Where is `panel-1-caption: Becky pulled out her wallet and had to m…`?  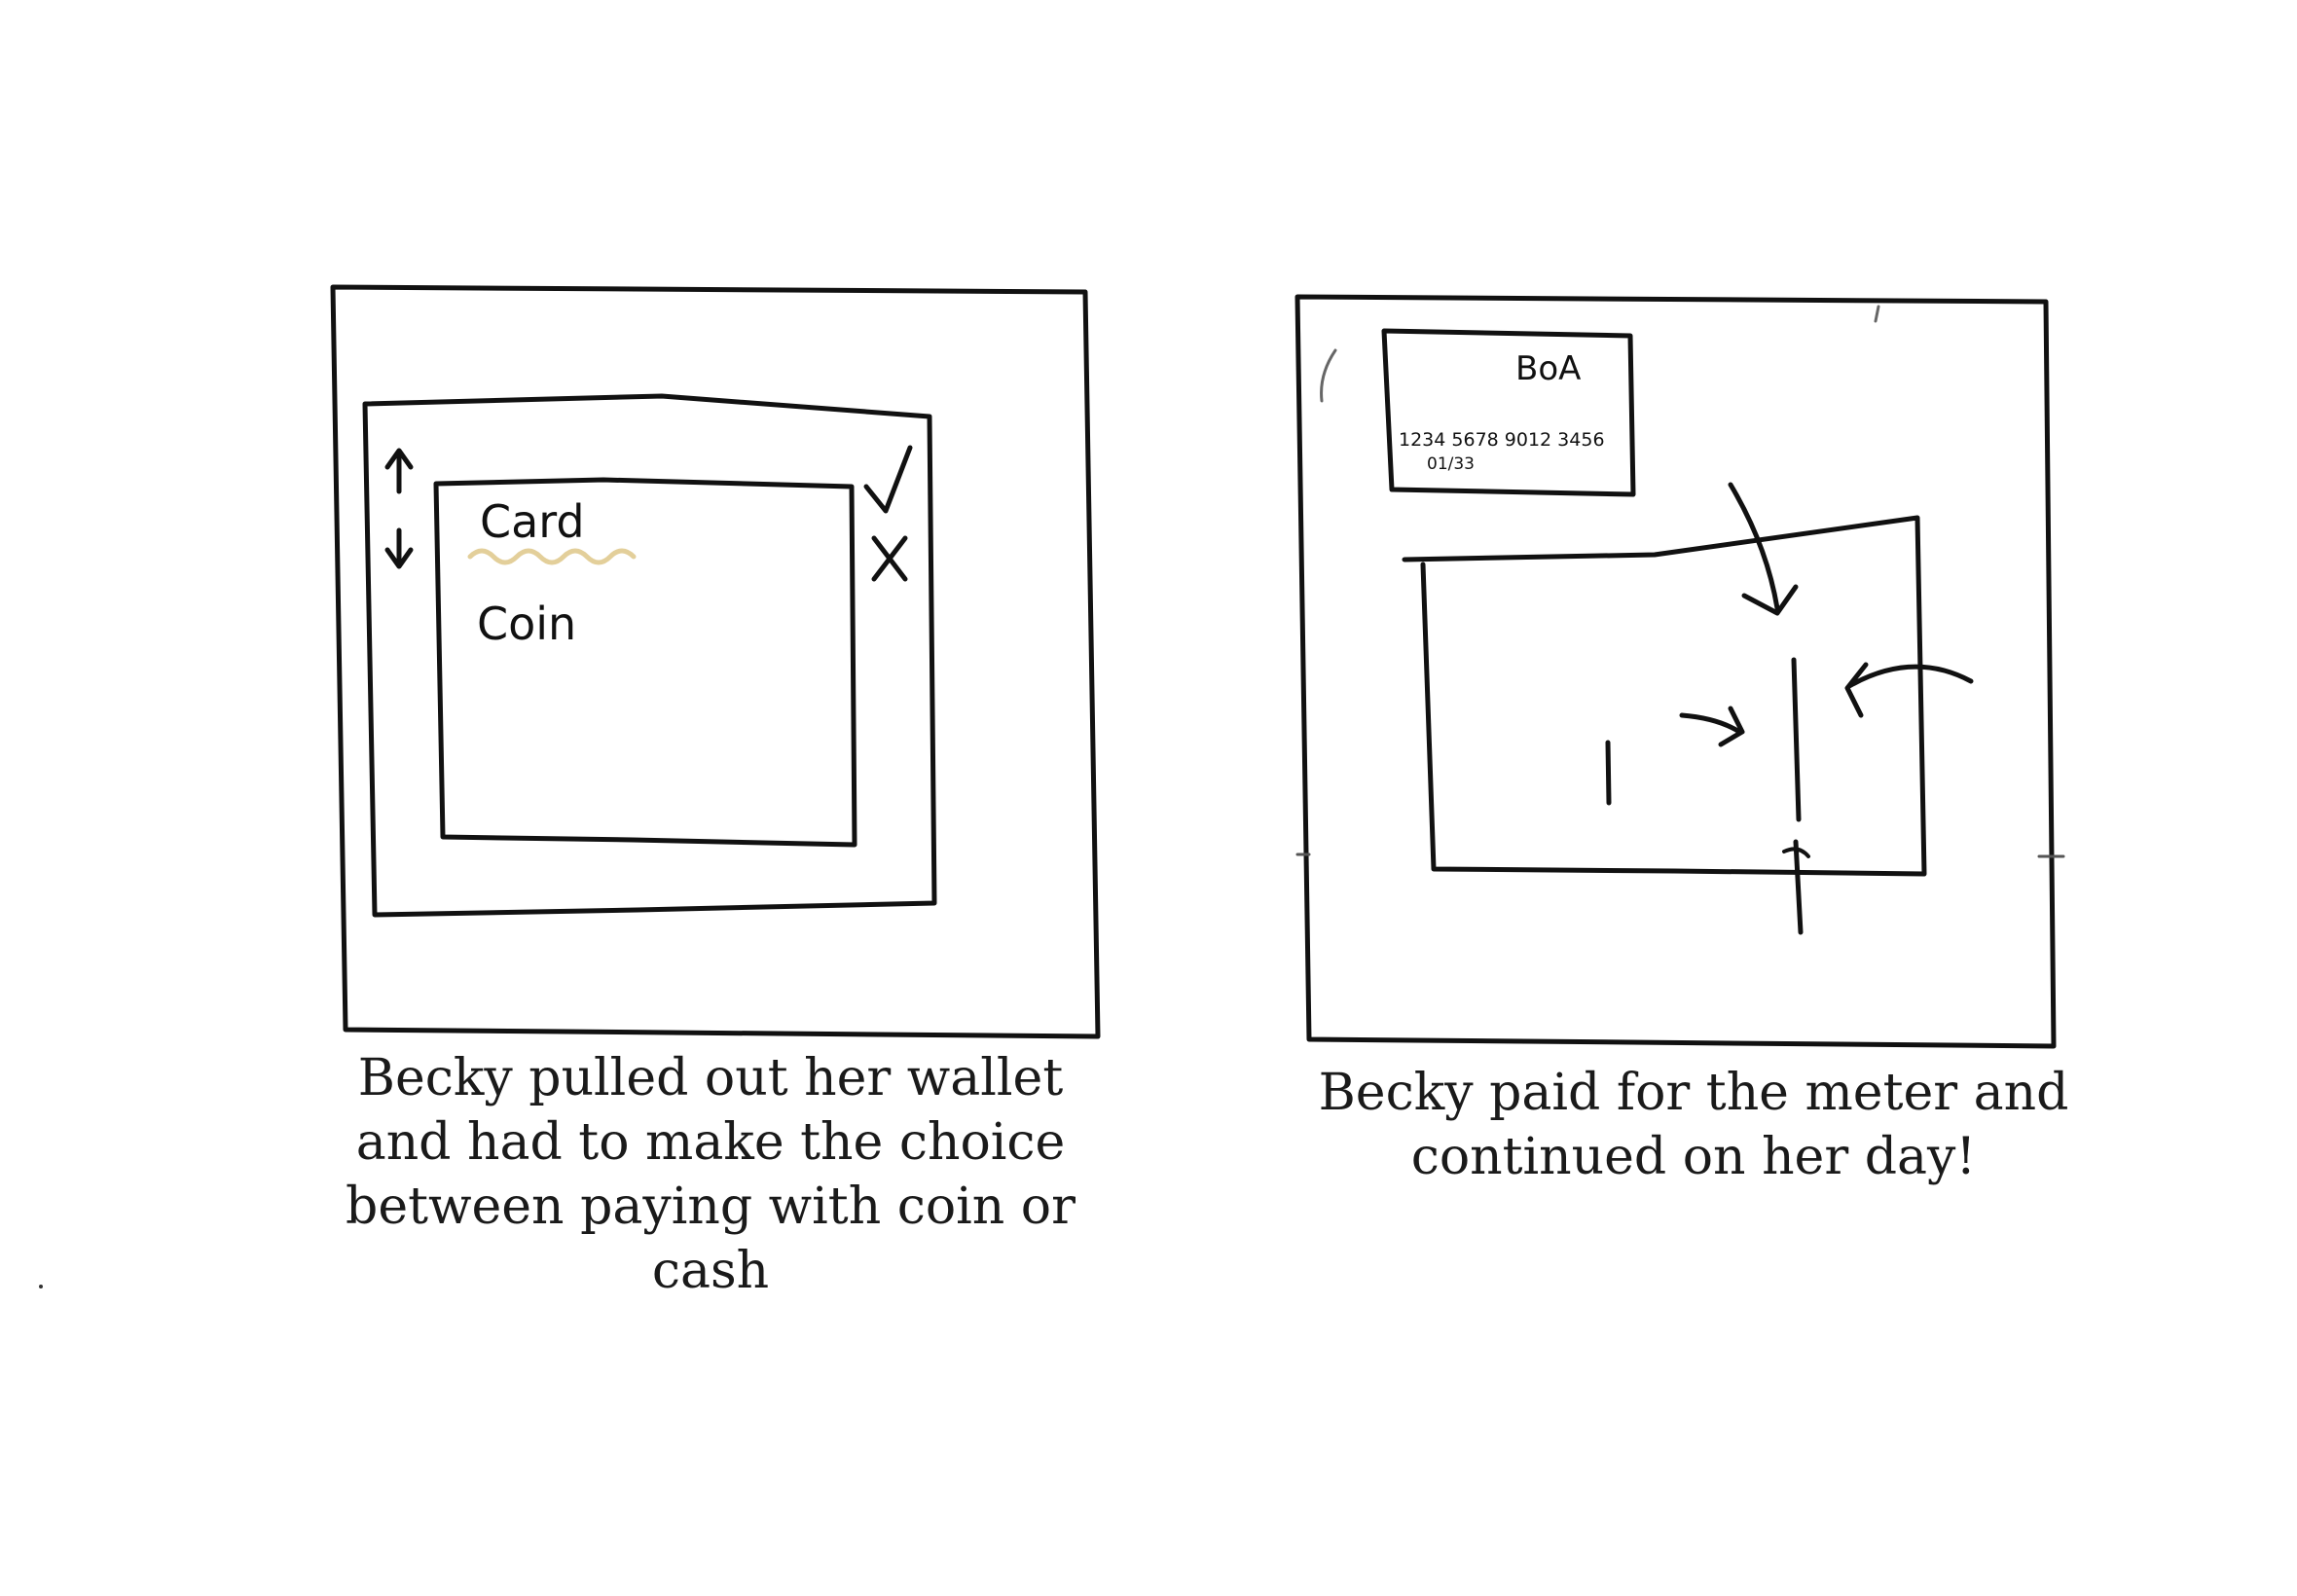
panel-1-caption: Becky pulled out her wallet and had to m… is located at coordinates (711, 1175).